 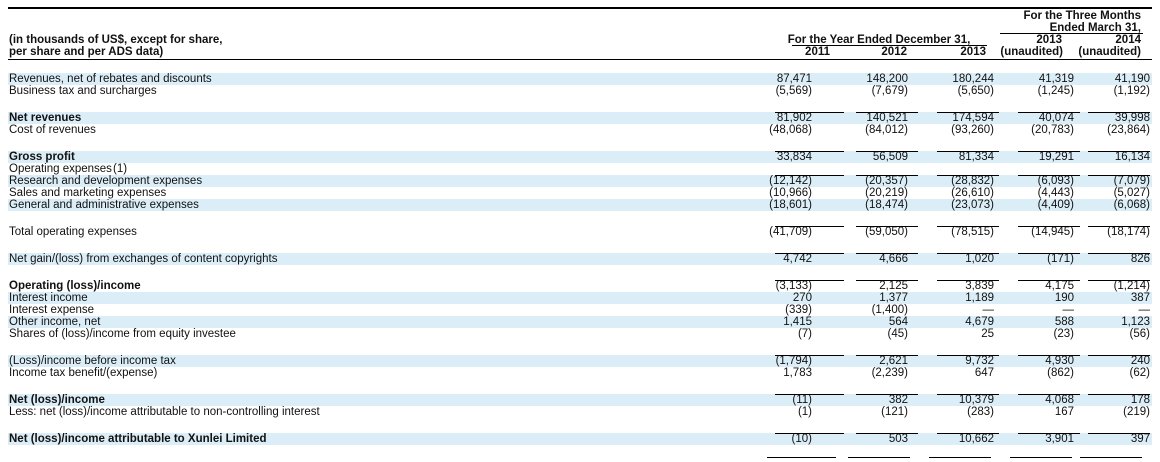 I want to click on row-value: 167, so click(x=1064, y=412).